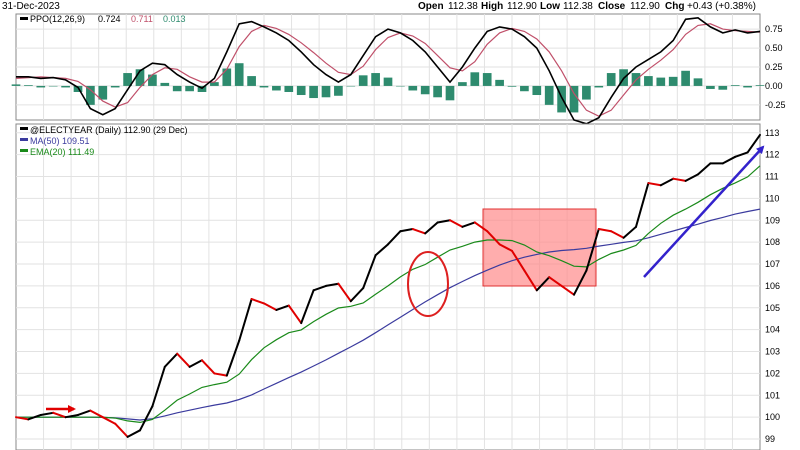  I want to click on high-label: High, so click(492, 6).